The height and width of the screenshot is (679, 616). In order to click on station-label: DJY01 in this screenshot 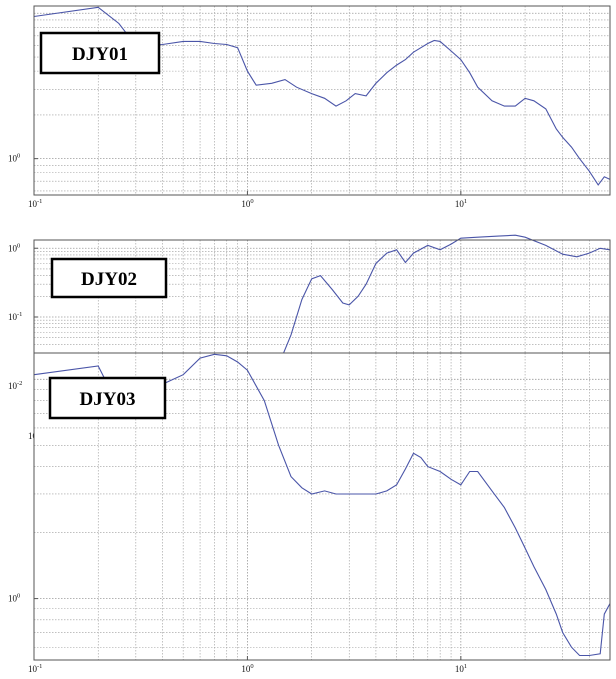, I will do `click(100, 54)`.